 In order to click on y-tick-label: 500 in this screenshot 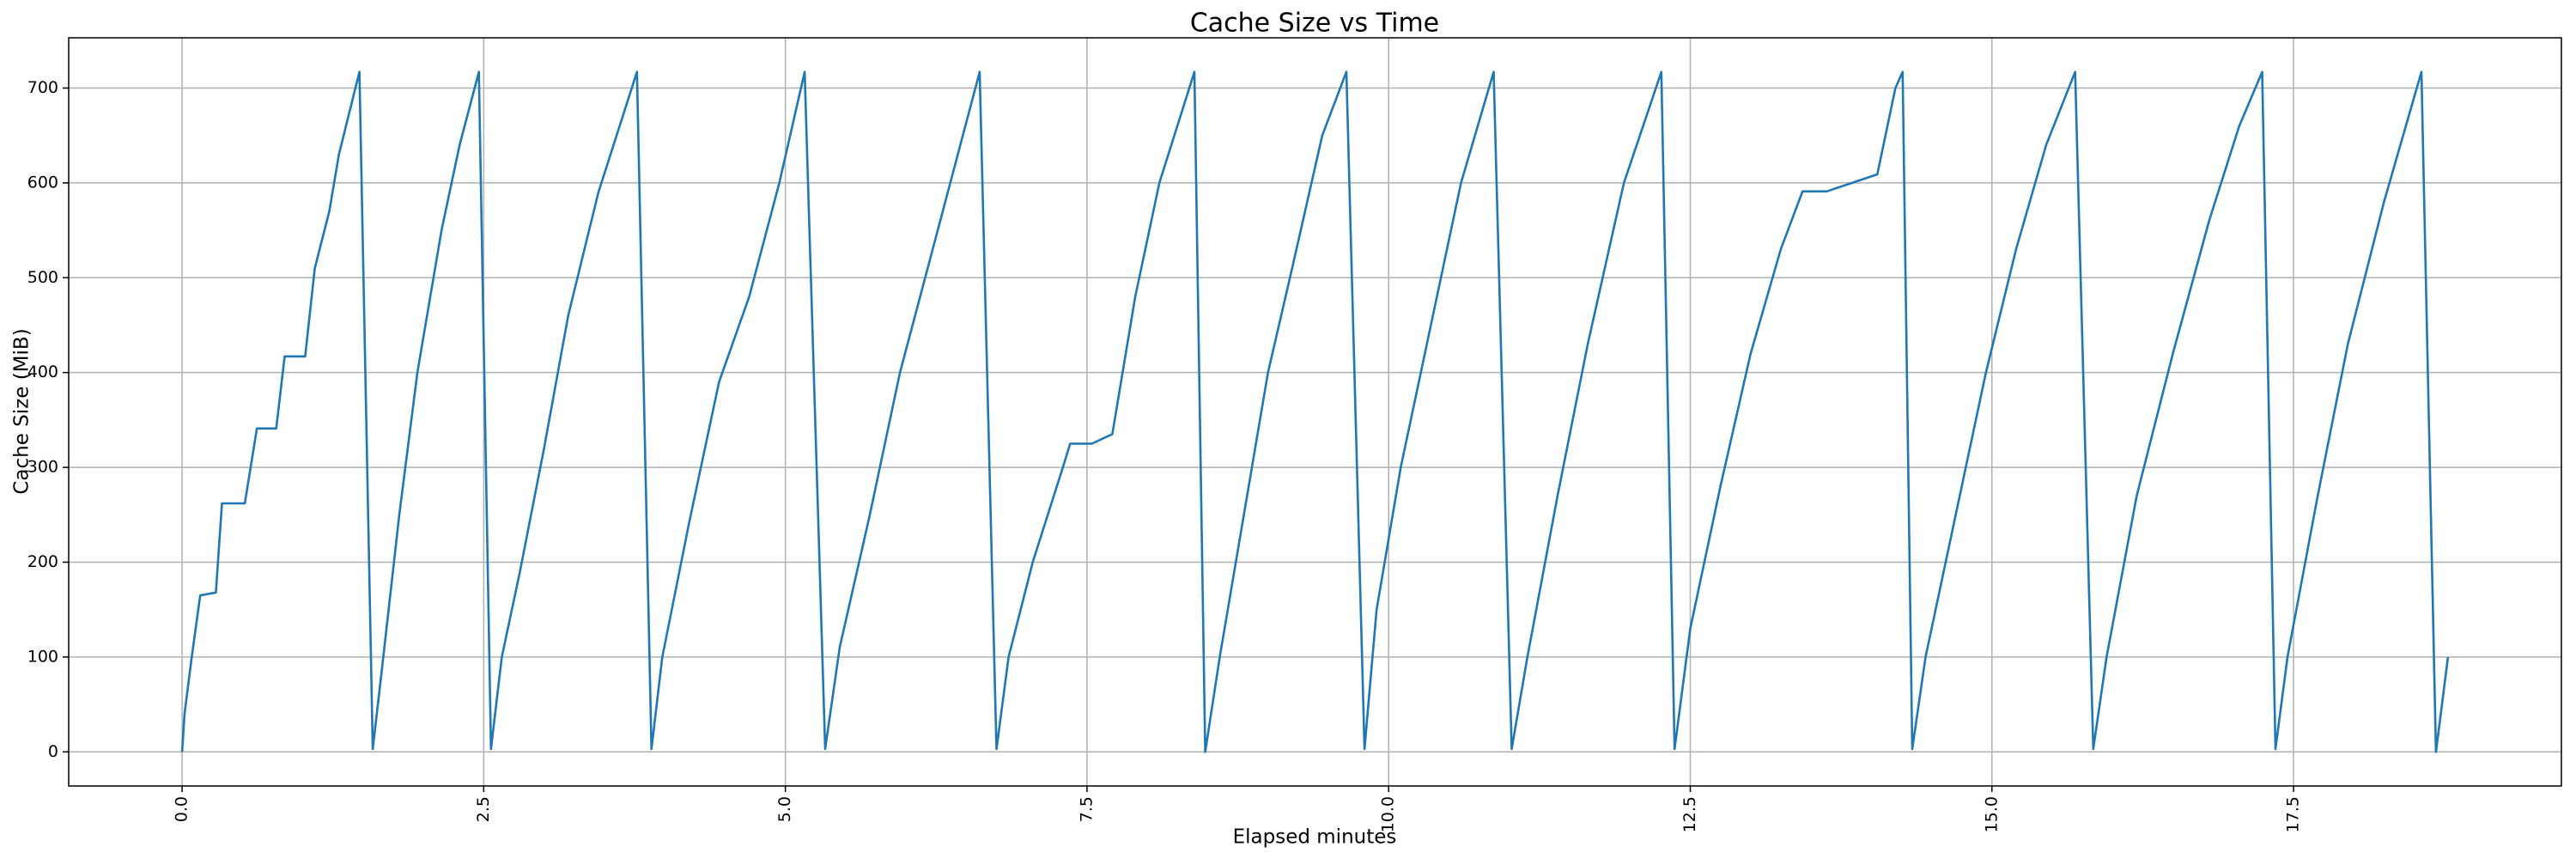, I will do `click(42, 277)`.